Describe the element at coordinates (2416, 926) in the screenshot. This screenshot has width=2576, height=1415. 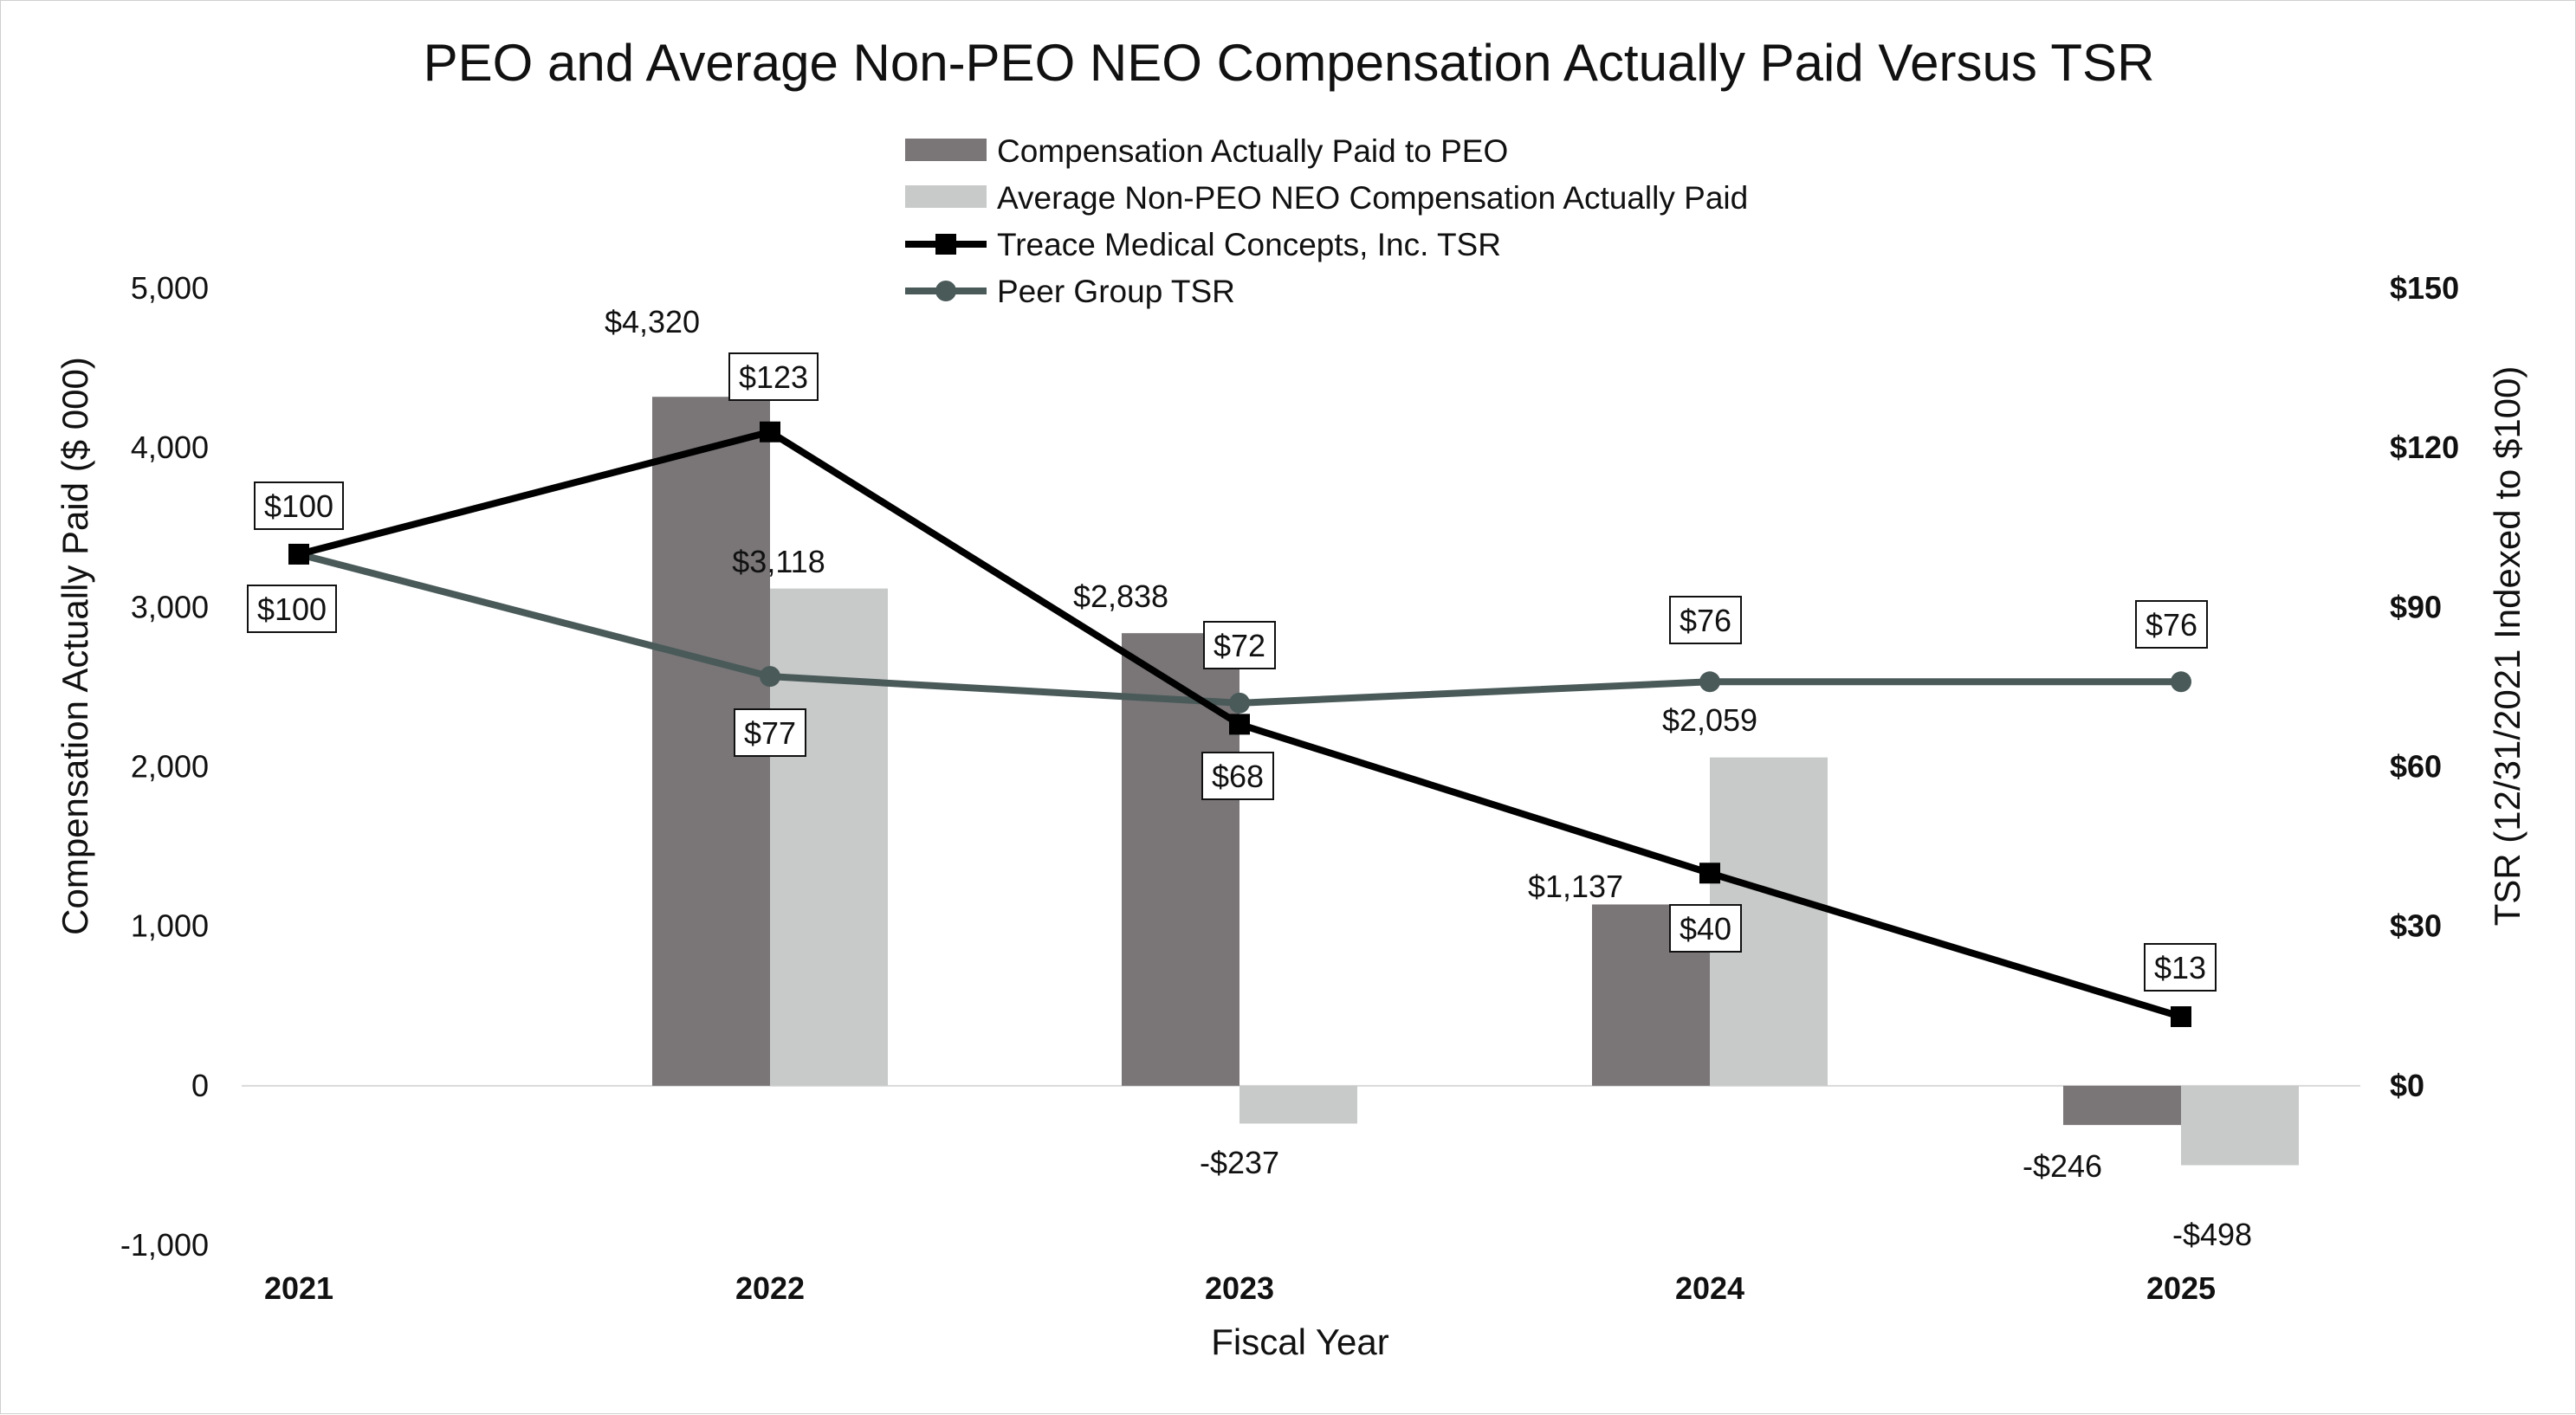
I see `y2-tick-label: $30` at that location.